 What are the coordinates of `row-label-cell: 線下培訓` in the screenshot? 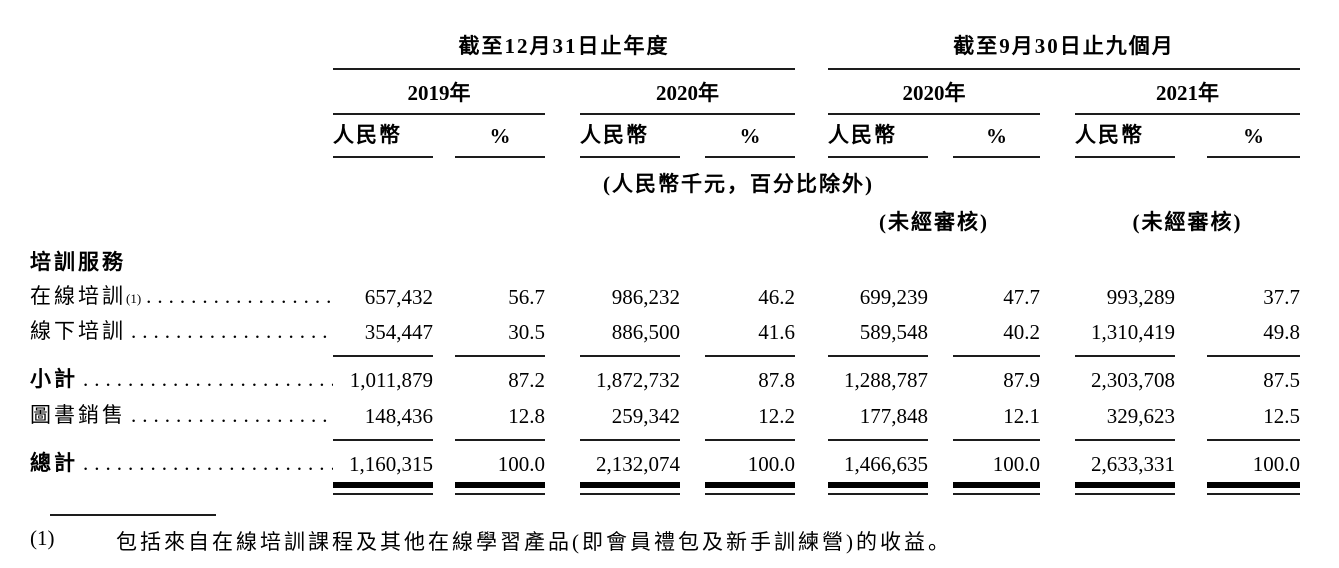 It's located at (181, 332).